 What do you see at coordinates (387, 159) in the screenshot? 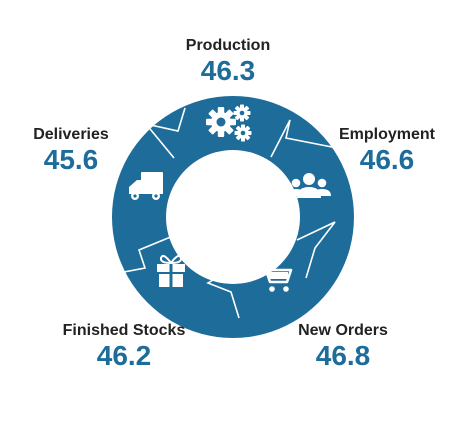
I see `segment-value: 46.6` at bounding box center [387, 159].